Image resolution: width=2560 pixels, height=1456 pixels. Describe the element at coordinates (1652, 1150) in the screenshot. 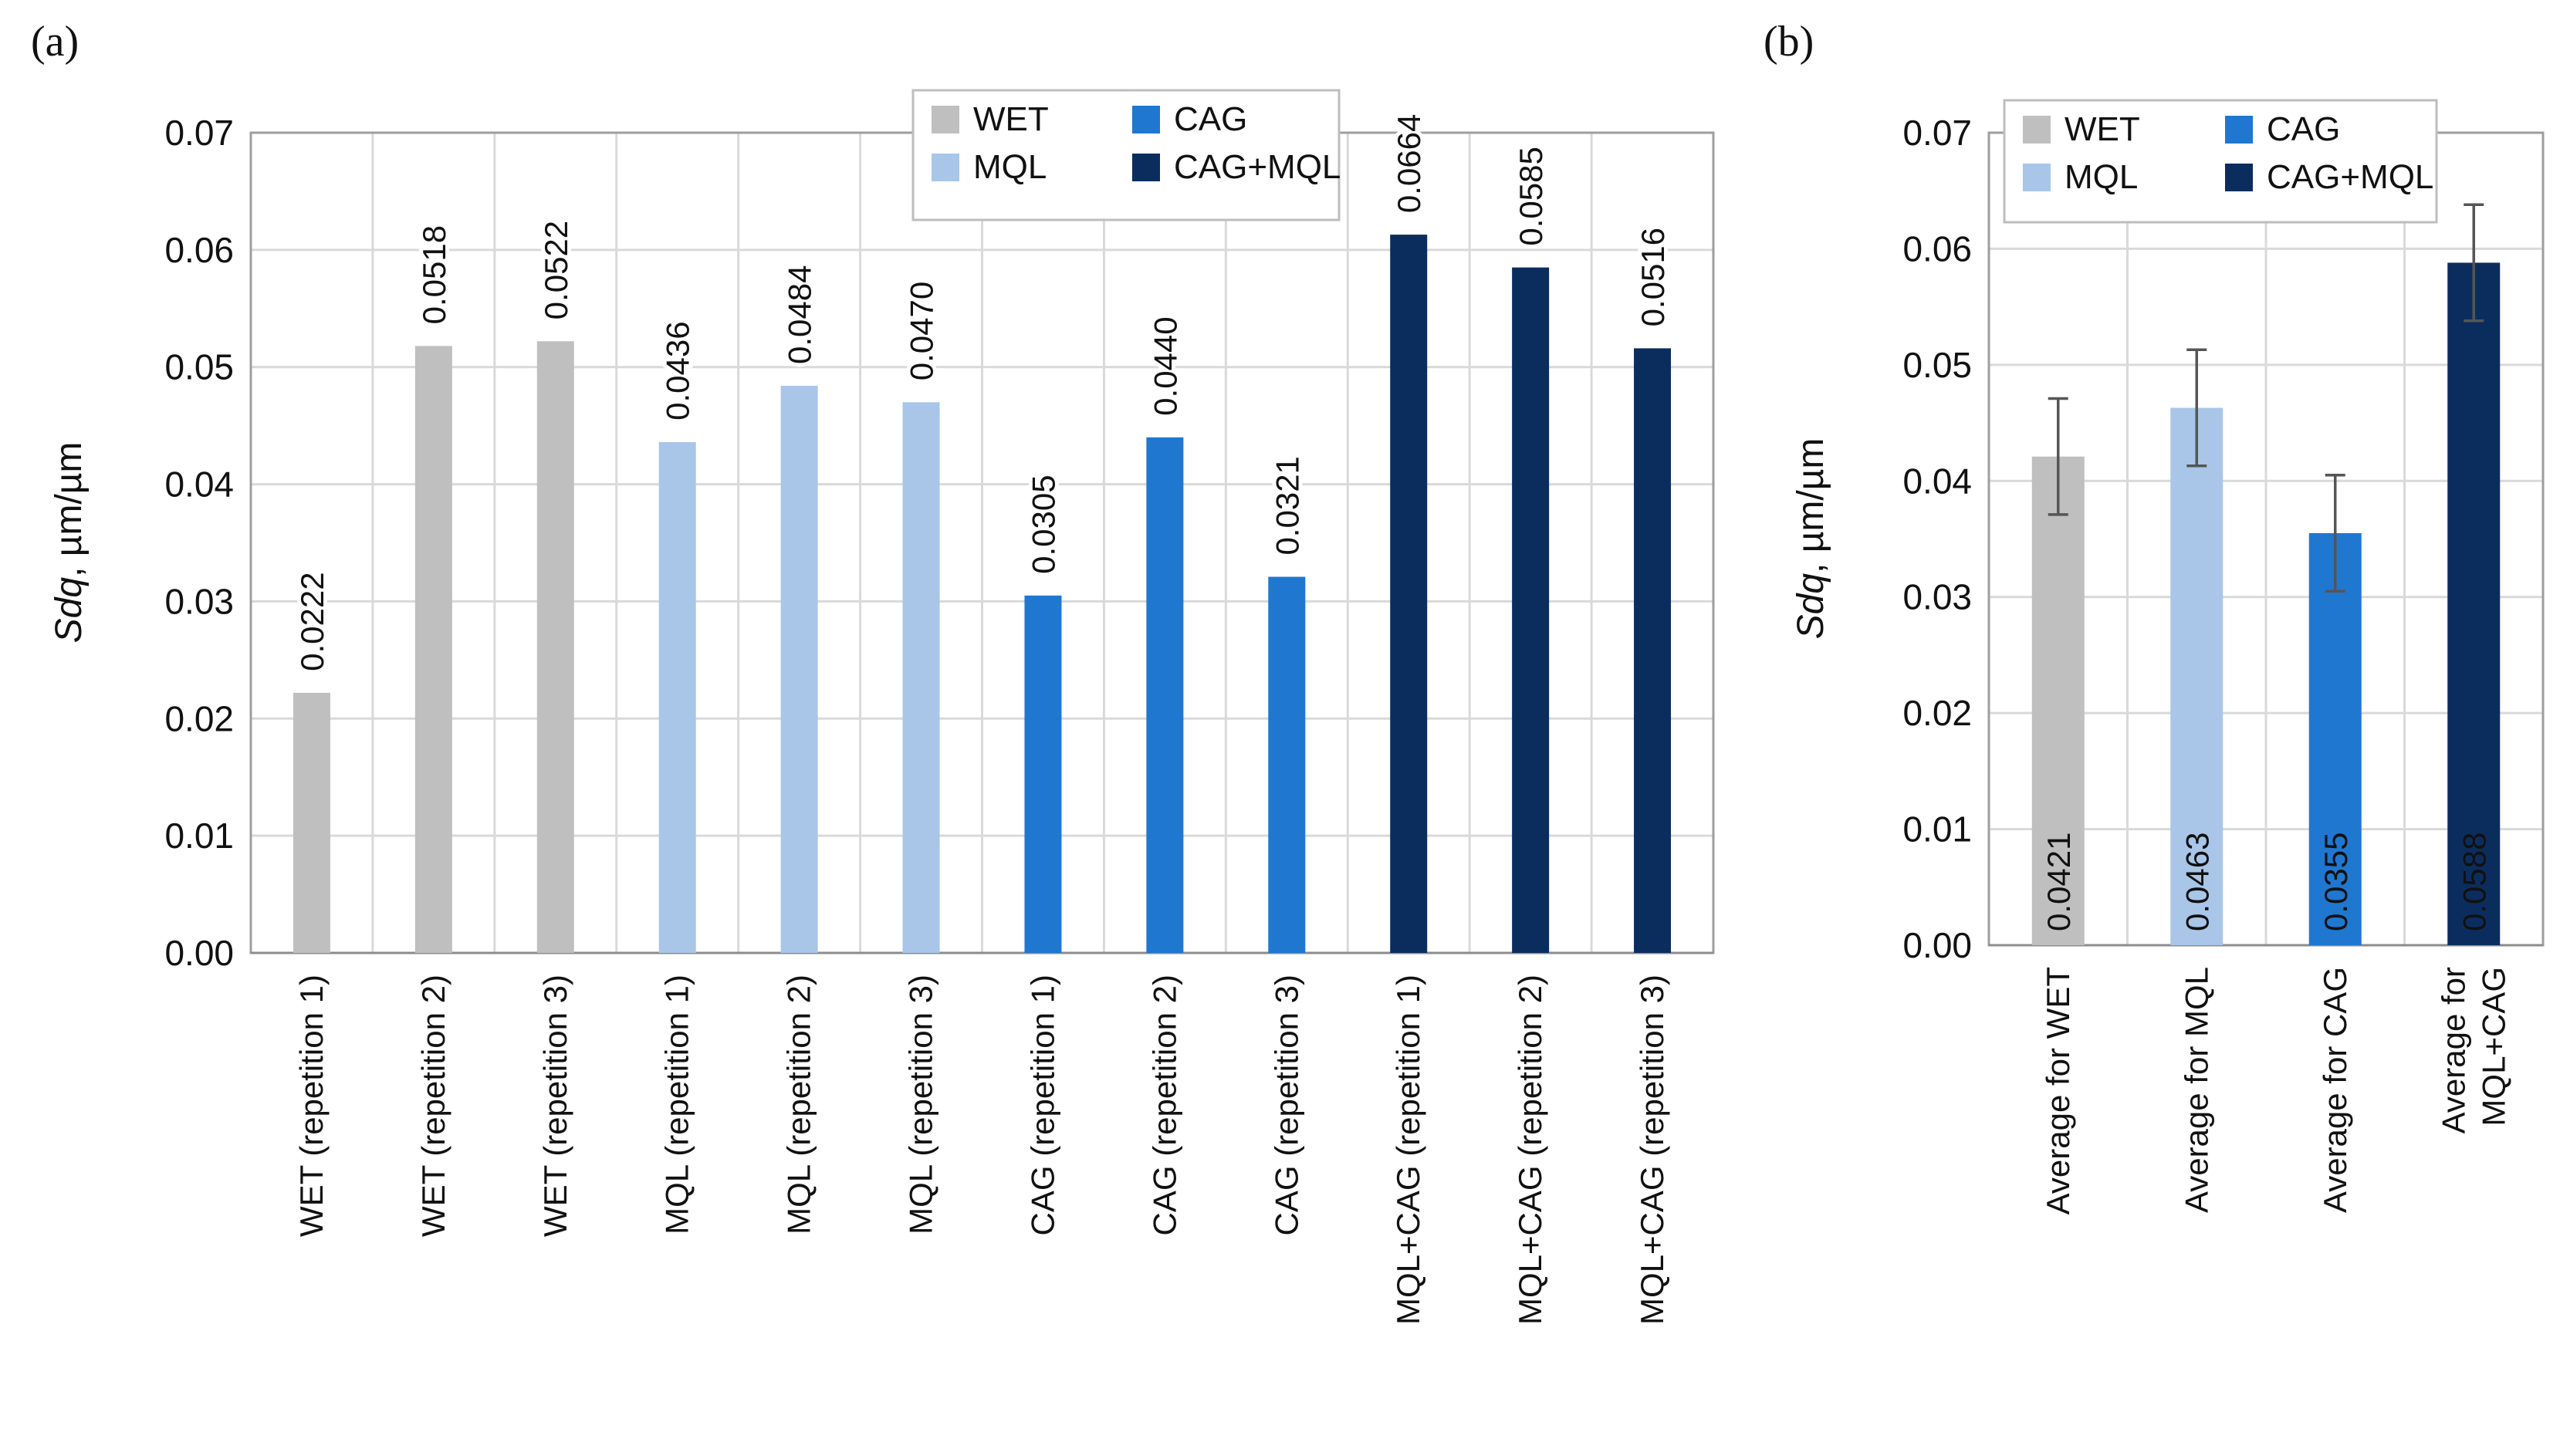

I see `chart-a-category-label: MQL+CAG (repetition 3)` at that location.